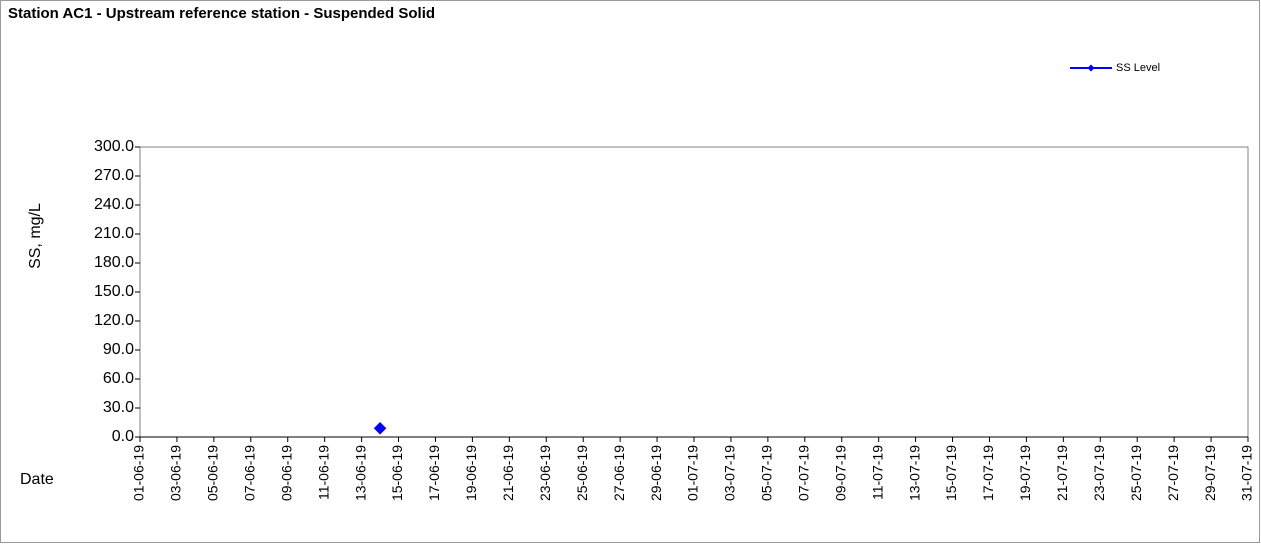  I want to click on x-tick-label: 19-06-19, so click(471, 473).